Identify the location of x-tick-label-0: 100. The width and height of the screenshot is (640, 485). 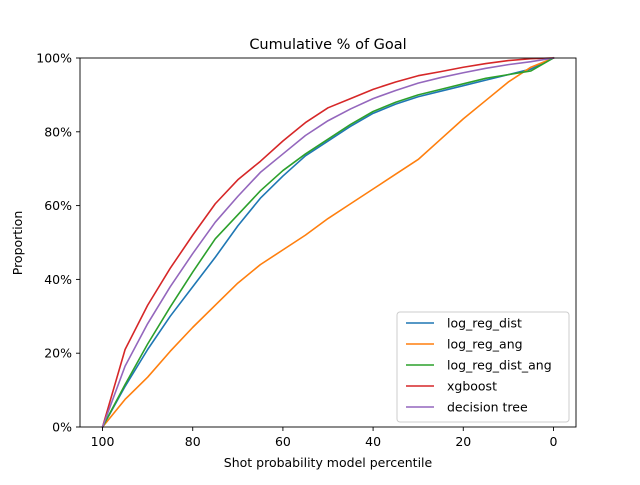
(103, 441).